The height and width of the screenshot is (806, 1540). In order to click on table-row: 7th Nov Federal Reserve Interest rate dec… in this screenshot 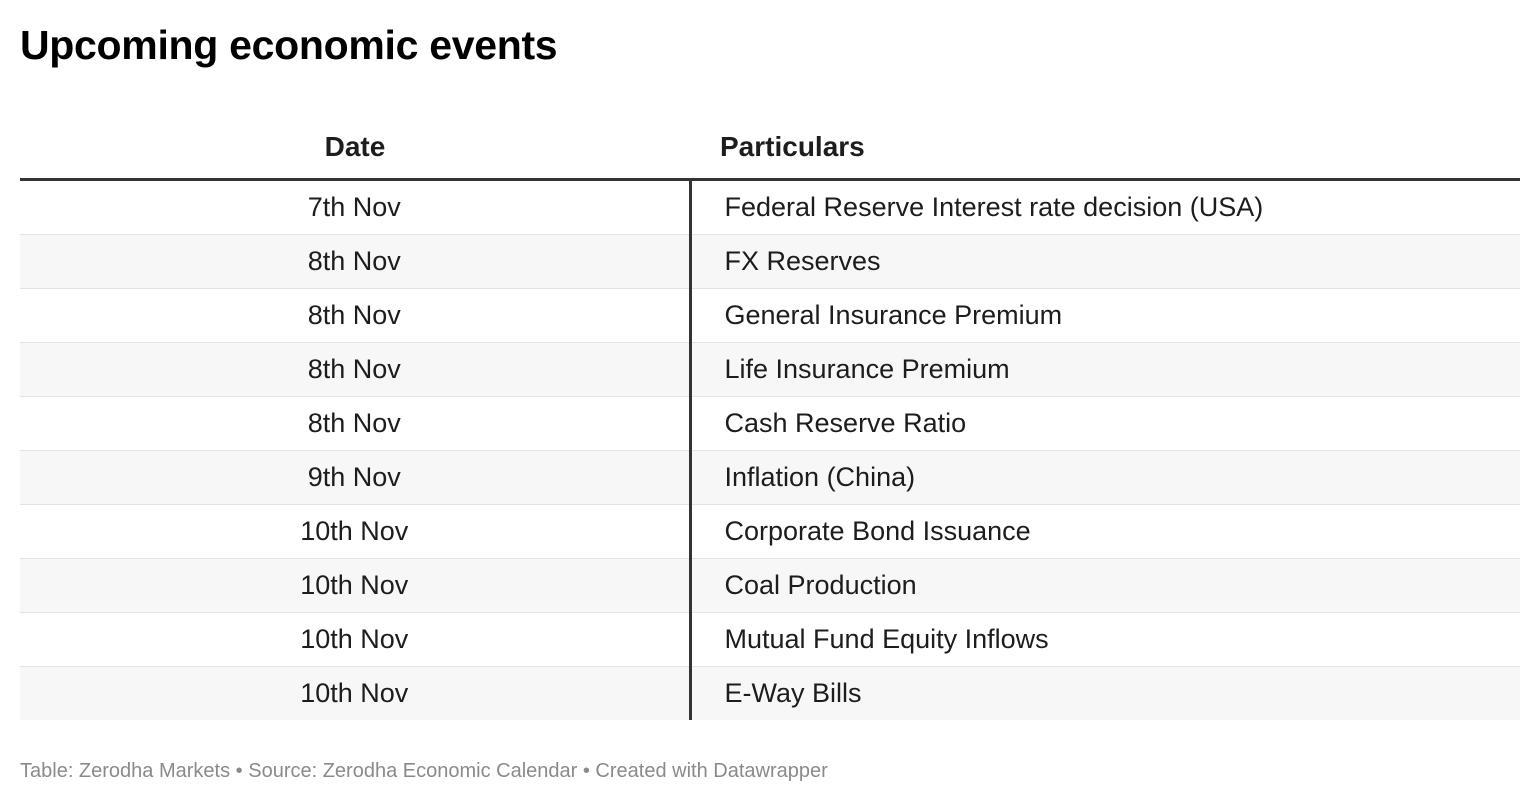, I will do `click(770, 207)`.